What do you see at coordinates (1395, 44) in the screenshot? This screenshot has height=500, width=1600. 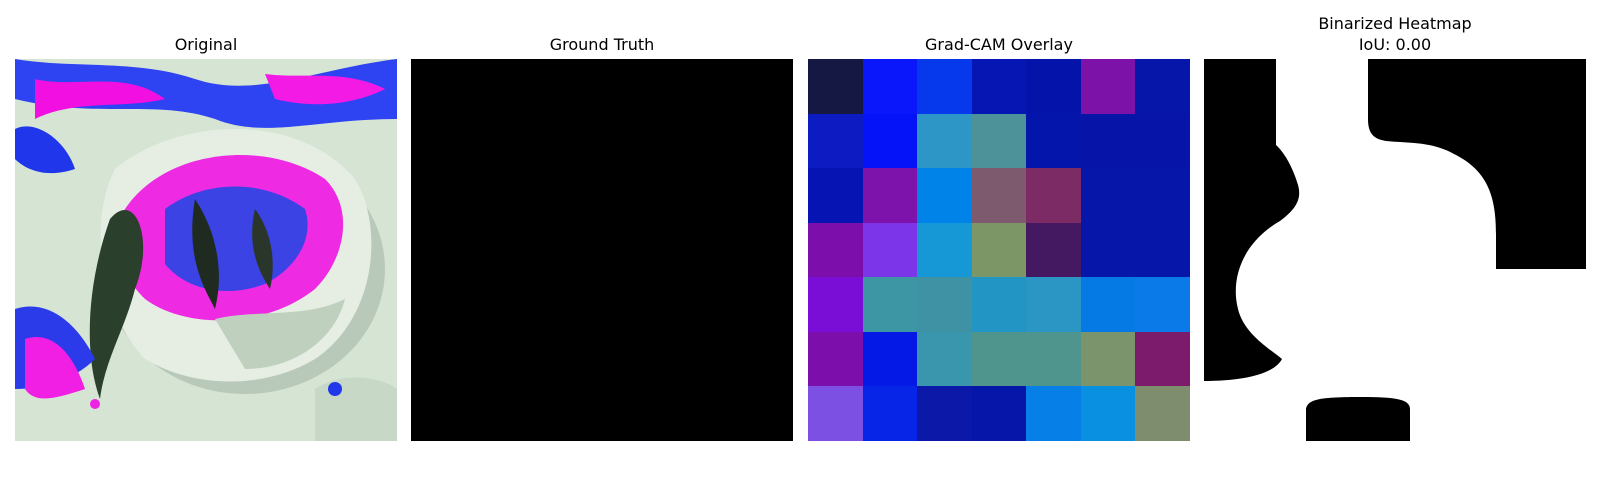 I see `iou-label: IoU: 0.00` at bounding box center [1395, 44].